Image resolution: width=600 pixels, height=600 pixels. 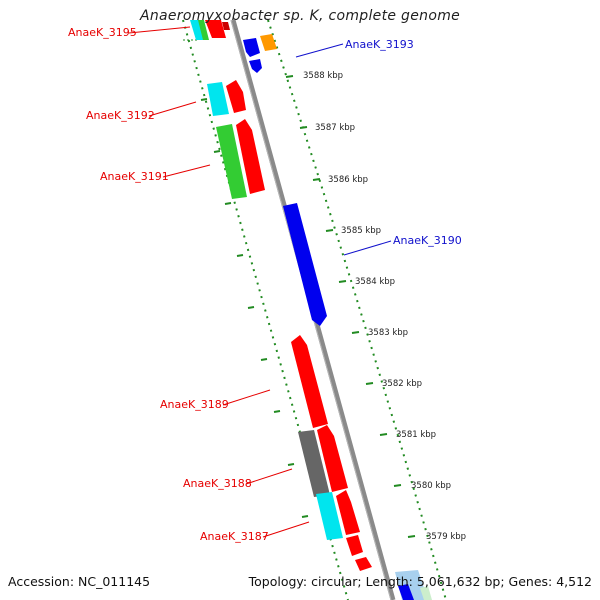 What do you see at coordinates (134, 176) in the screenshot?
I see `gene-label-anaek-3191: AnaeK_3191` at bounding box center [134, 176].